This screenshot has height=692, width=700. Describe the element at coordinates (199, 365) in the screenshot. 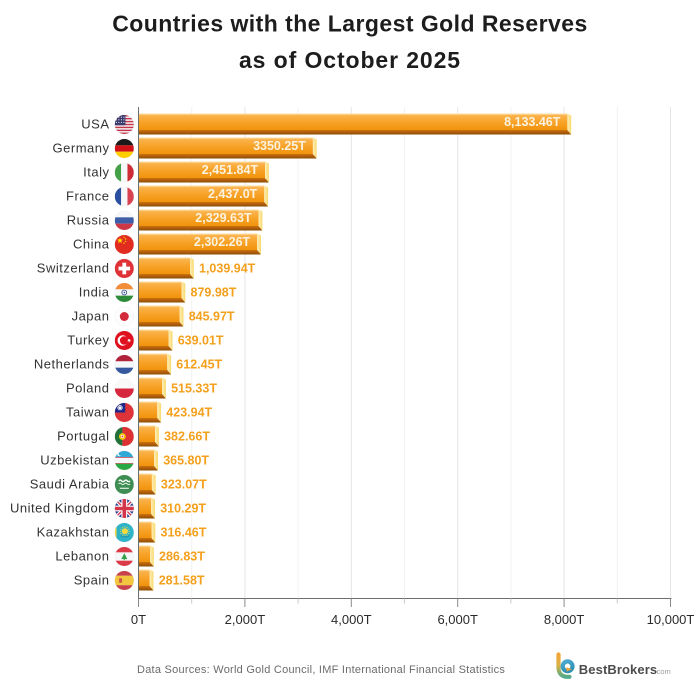

I see `svg-text: 612.45T` at that location.